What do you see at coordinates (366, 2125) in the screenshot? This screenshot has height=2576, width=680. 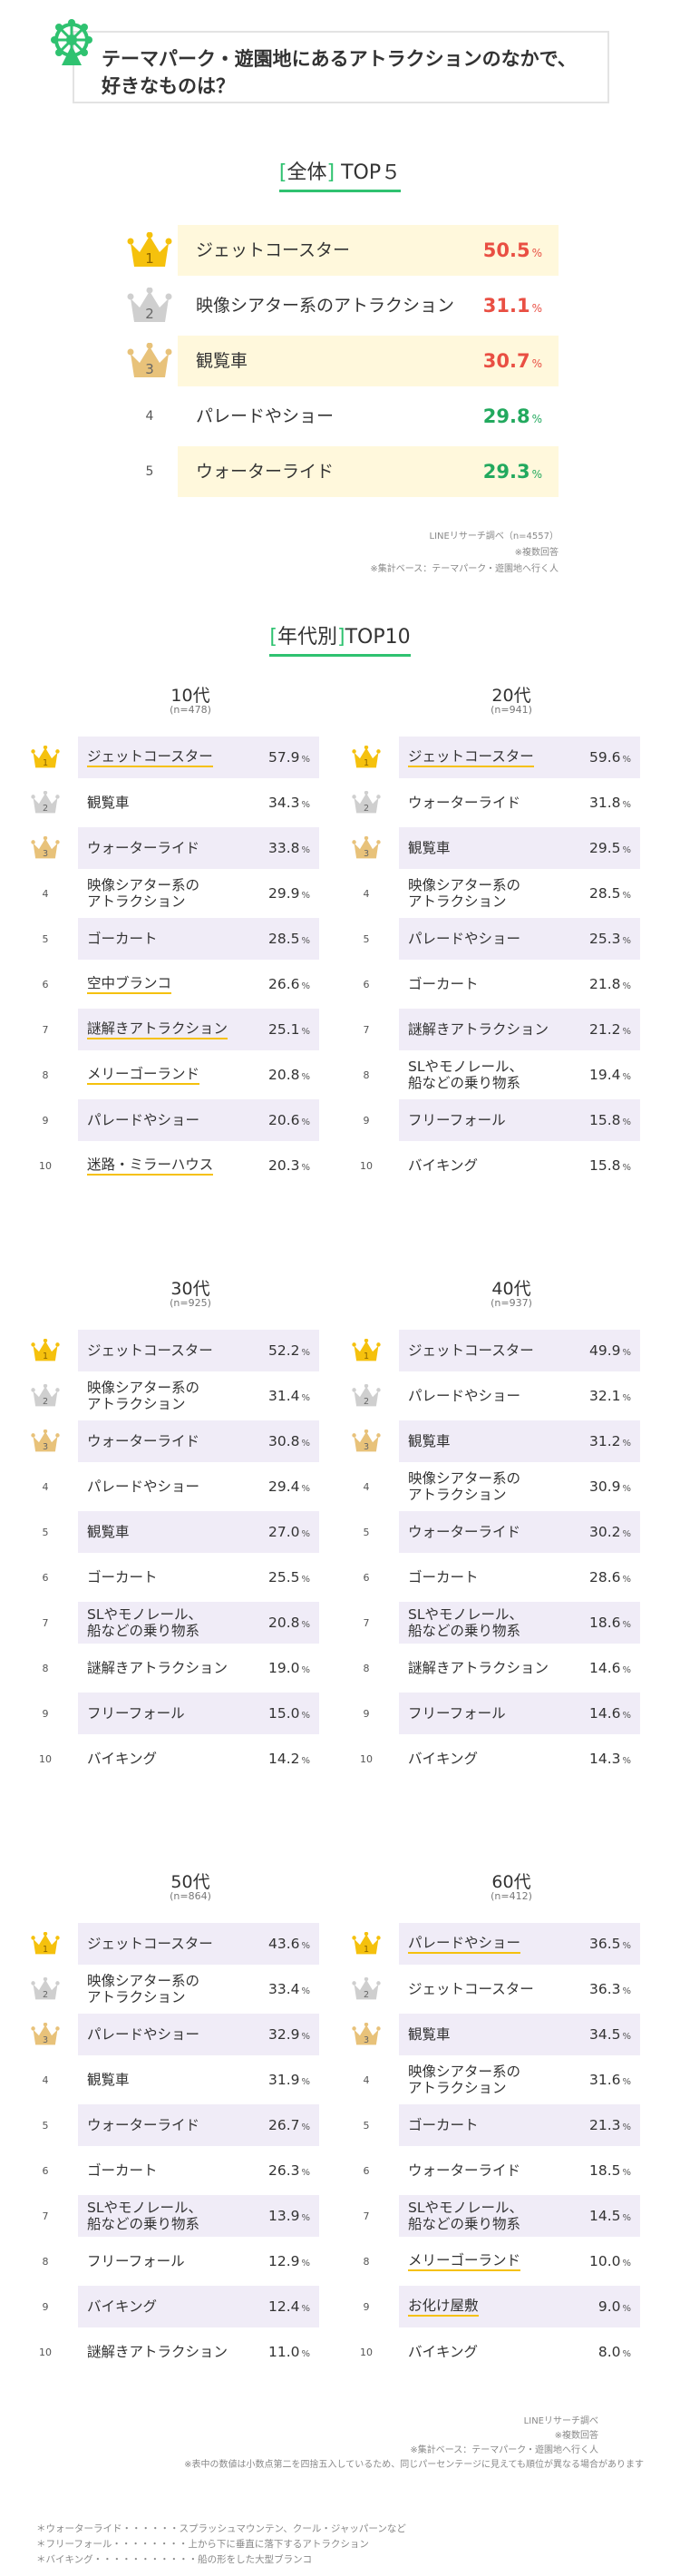 I see `rank-marker: 5` at bounding box center [366, 2125].